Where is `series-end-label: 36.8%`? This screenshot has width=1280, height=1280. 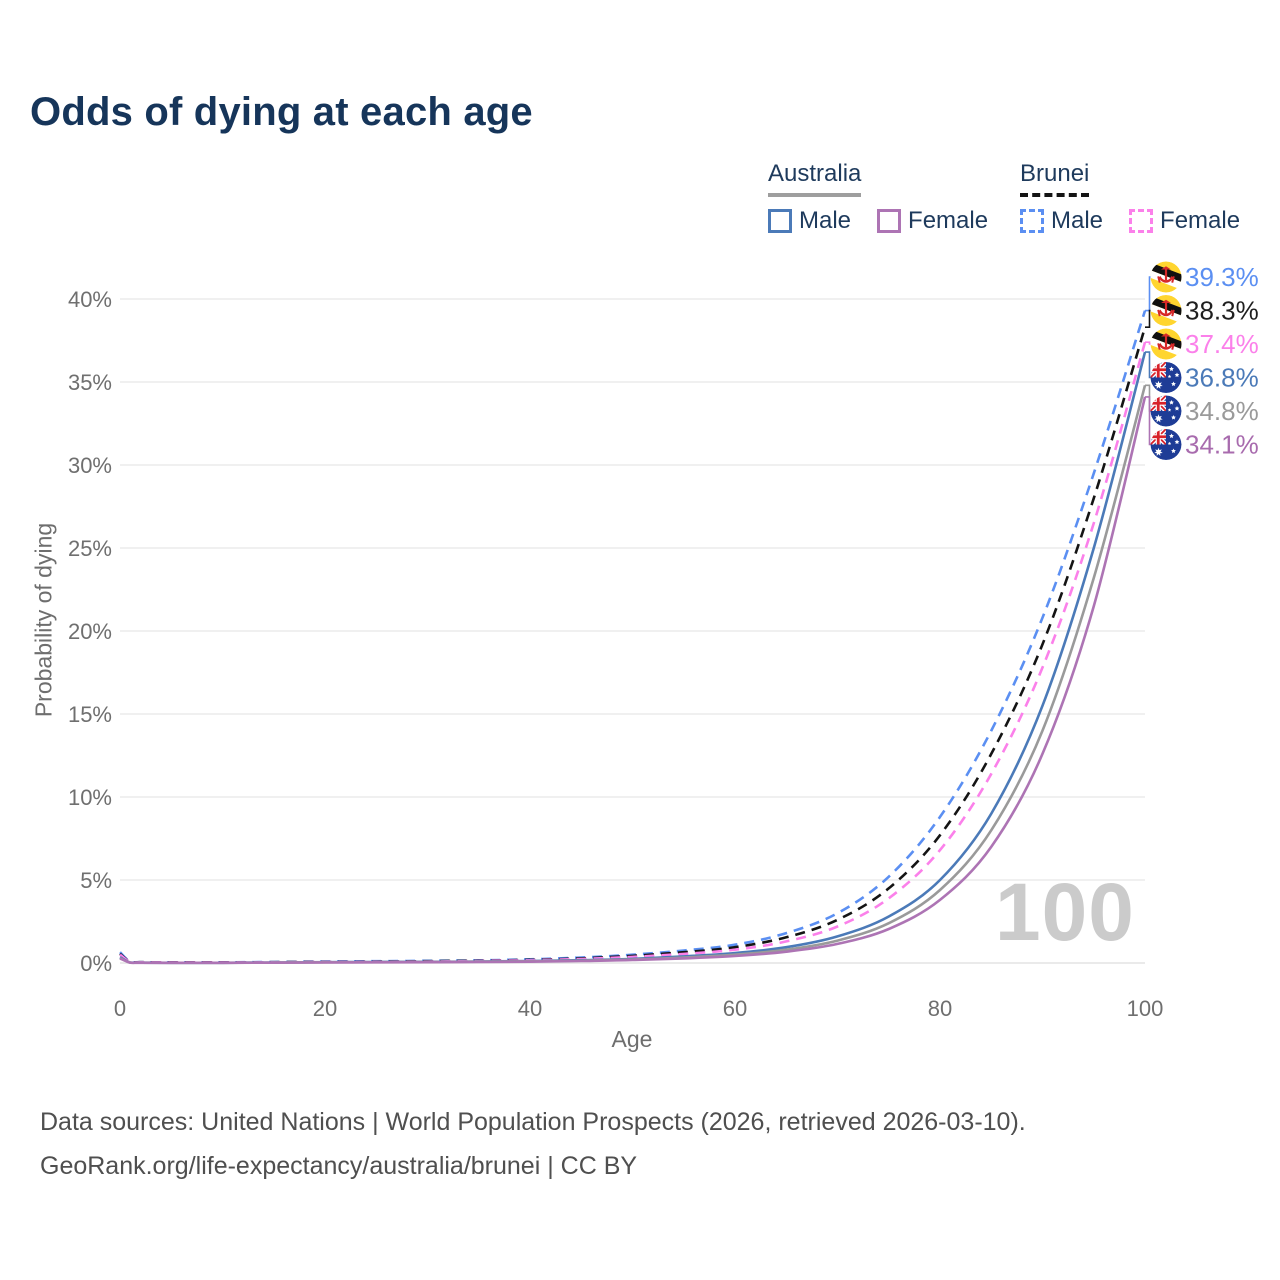
series-end-label: 36.8% is located at coordinates (1222, 378).